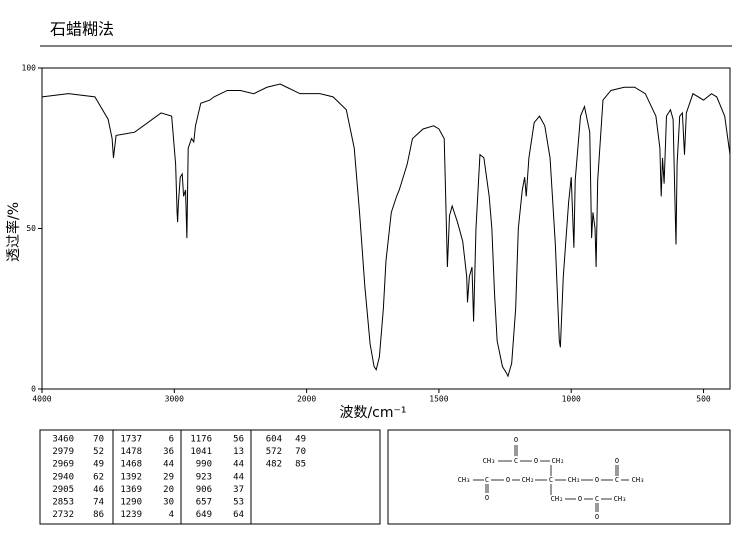  What do you see at coordinates (274, 452) in the screenshot?
I see `peak-wavenumber: 572` at bounding box center [274, 452].